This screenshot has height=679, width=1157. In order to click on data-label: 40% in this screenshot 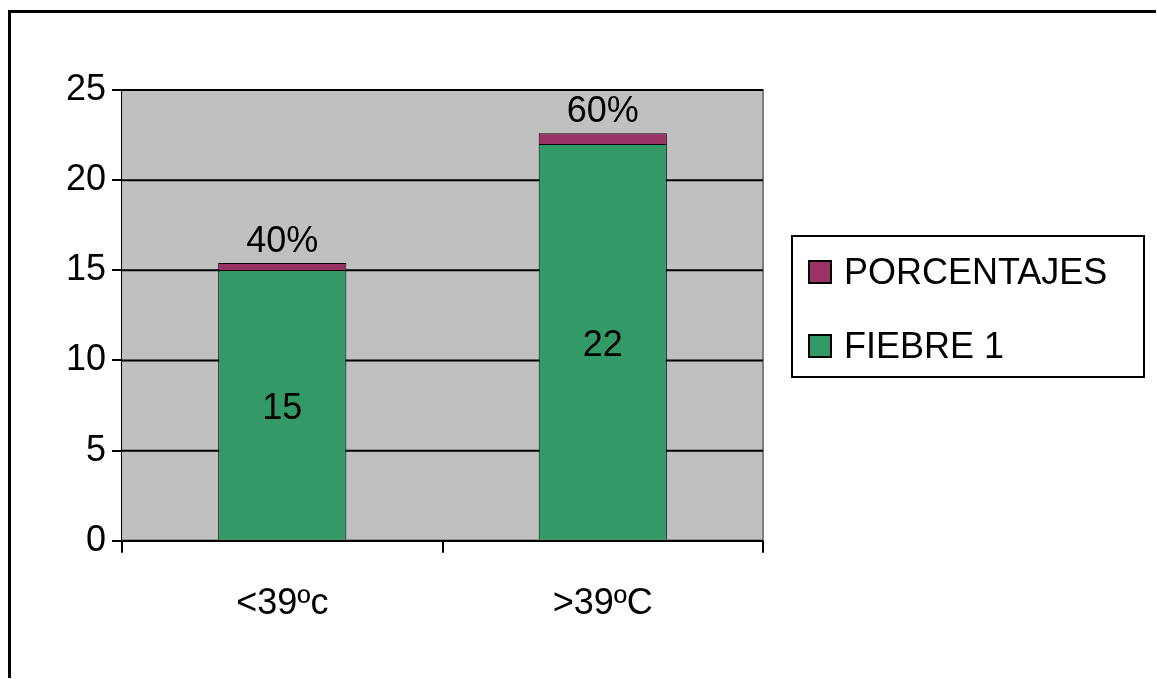, I will do `click(282, 240)`.